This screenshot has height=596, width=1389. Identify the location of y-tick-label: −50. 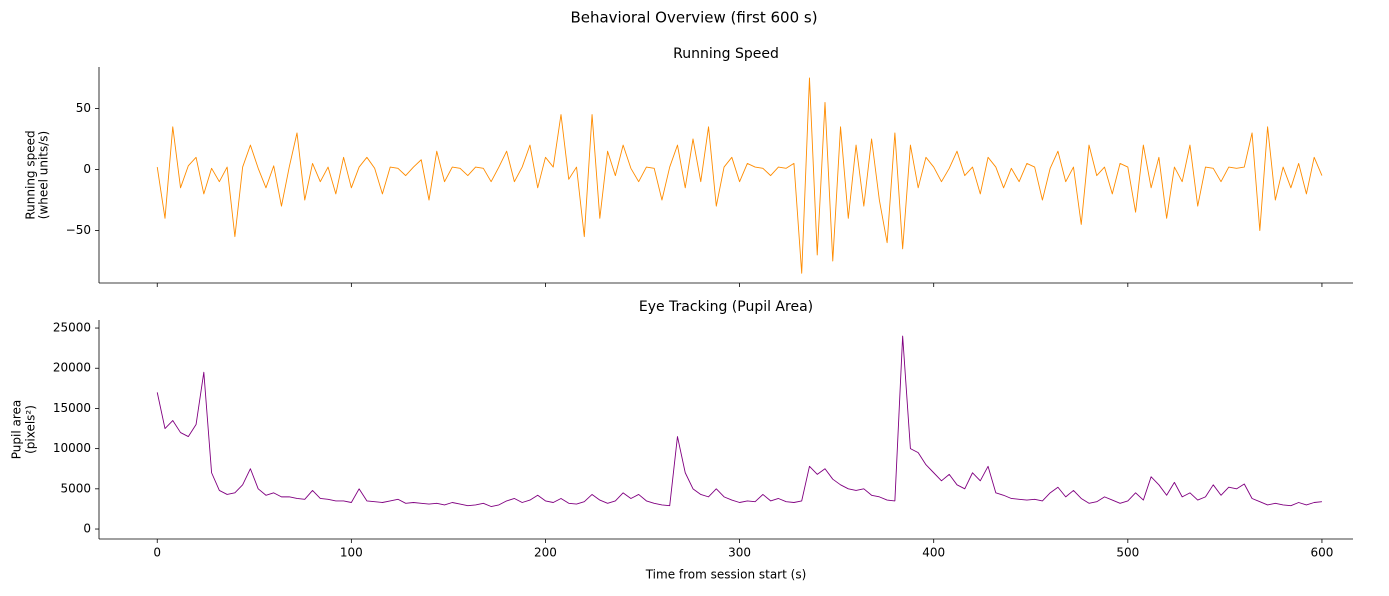
(78, 230).